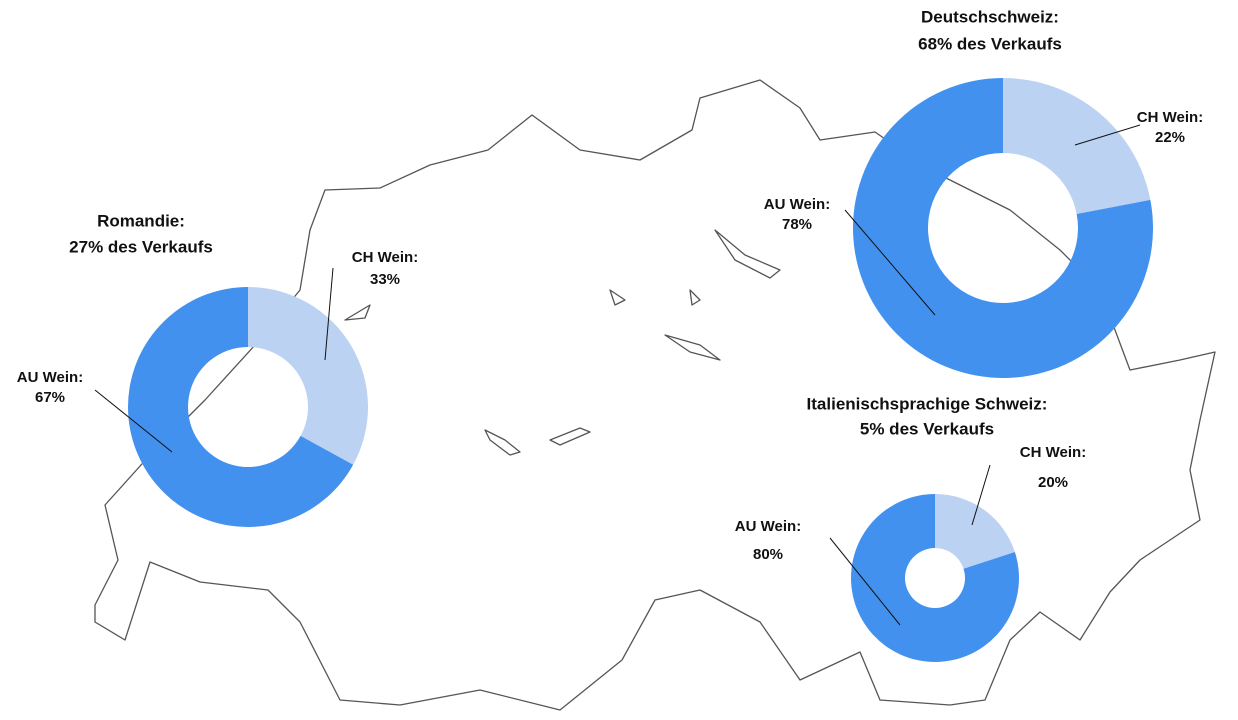 Image resolution: width=1238 pixels, height=720 pixels. Describe the element at coordinates (990, 43) in the screenshot. I see `chart-subtitle: 68% des Verkaufs` at that location.